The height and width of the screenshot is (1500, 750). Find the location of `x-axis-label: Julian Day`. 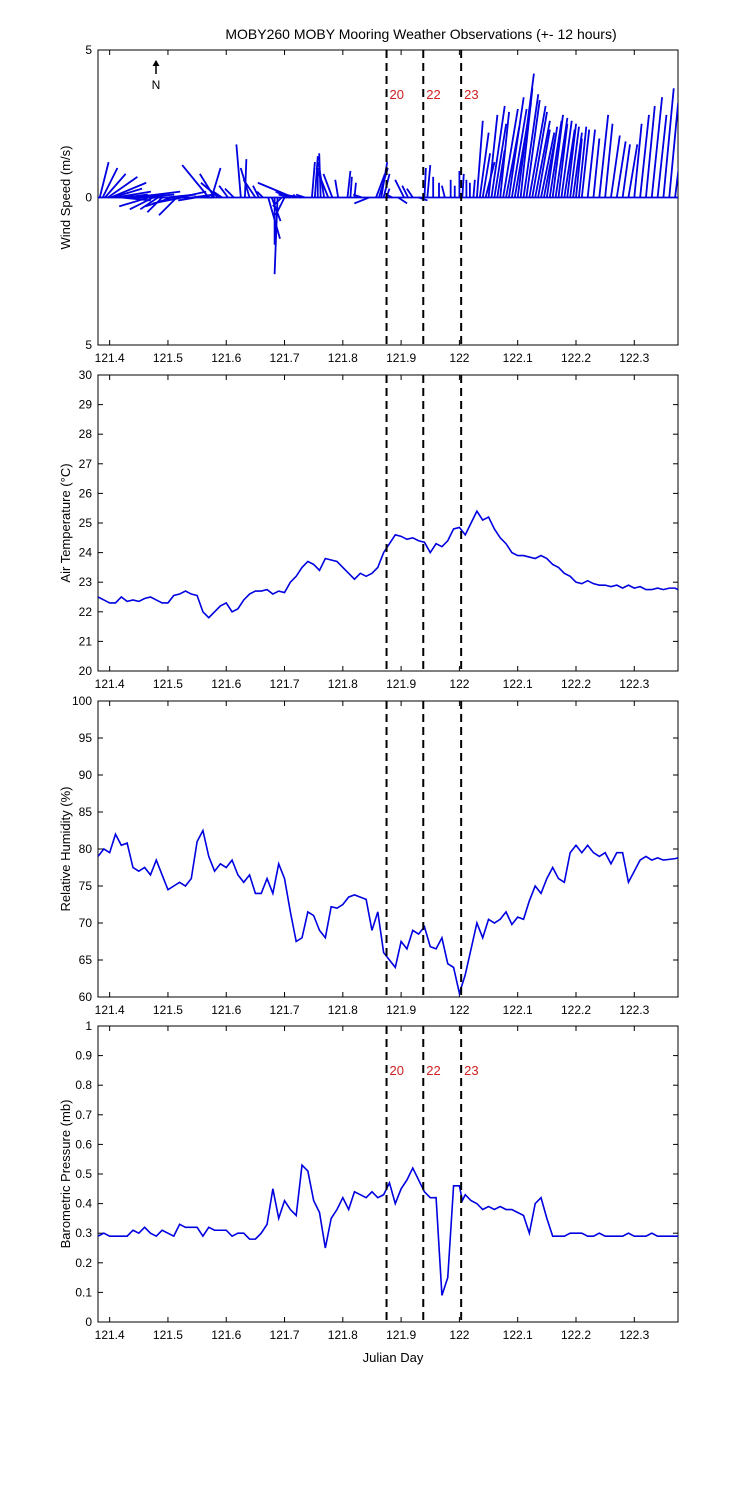

x-axis-label: Julian Day is located at coordinates (393, 1357).